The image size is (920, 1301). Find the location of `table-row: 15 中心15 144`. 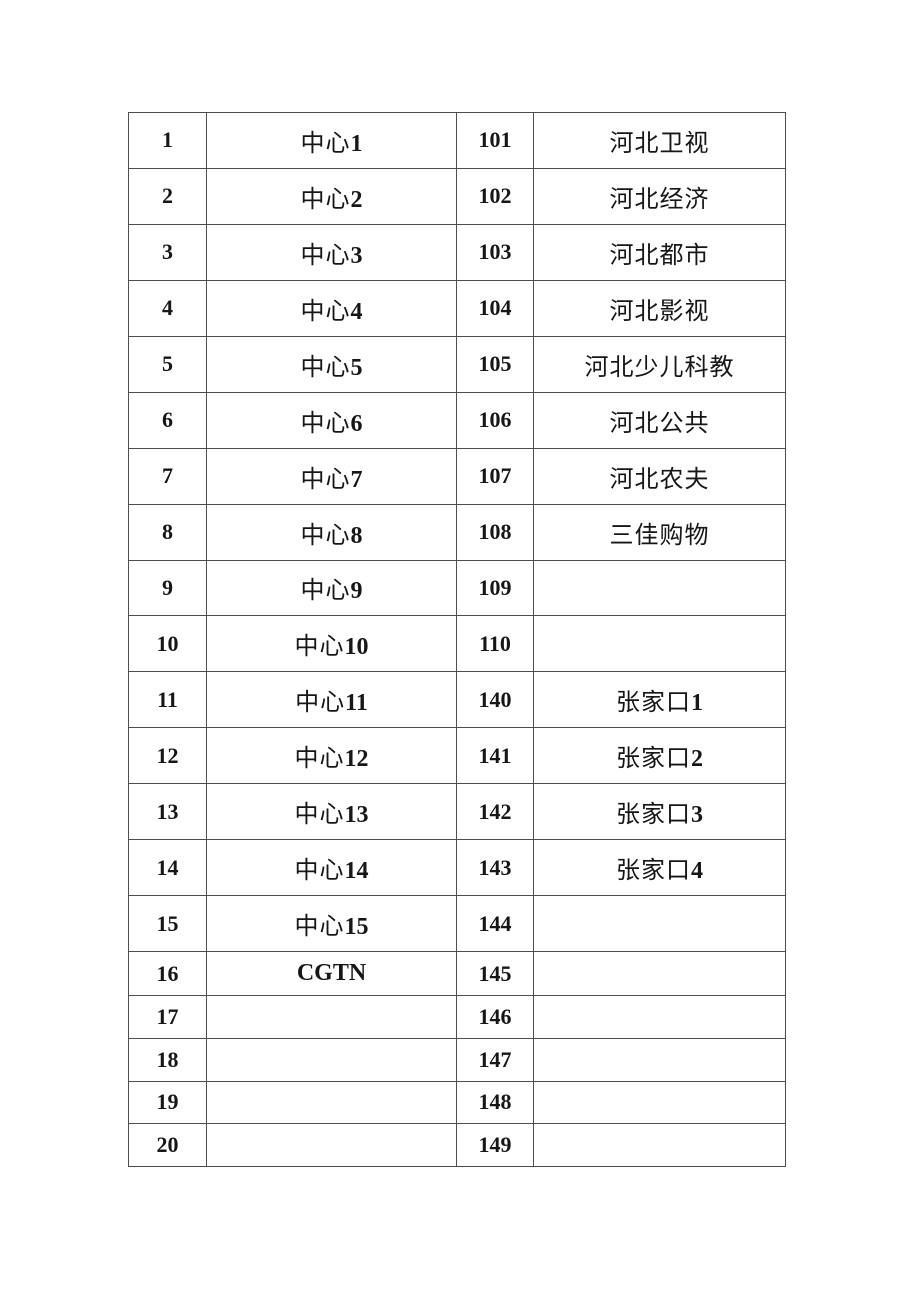

table-row: 15 中心15 144 is located at coordinates (457, 924).